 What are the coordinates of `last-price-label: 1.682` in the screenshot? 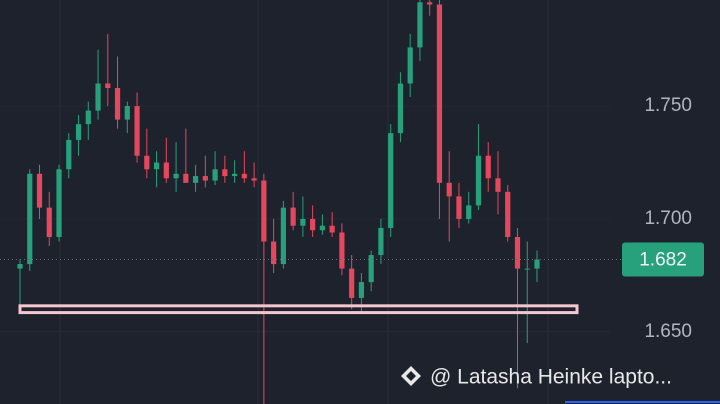 It's located at (663, 260).